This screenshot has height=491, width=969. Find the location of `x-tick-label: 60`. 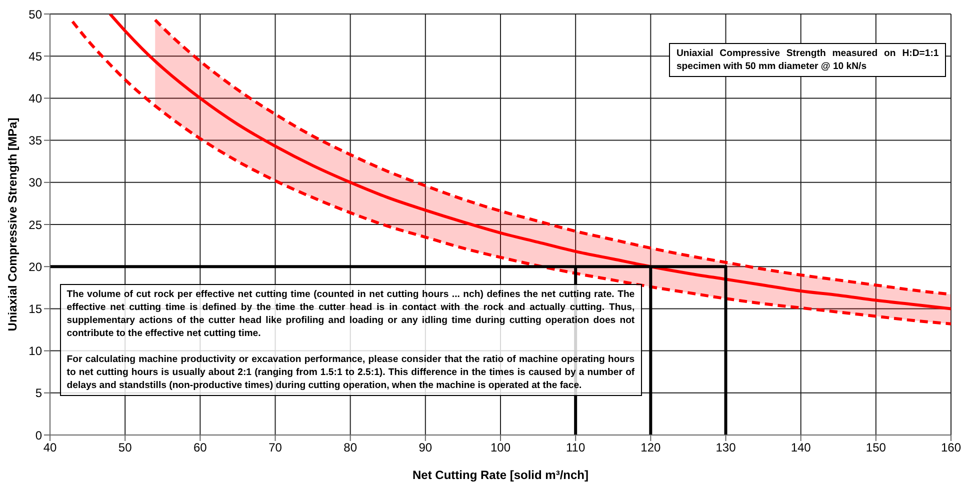

x-tick-label: 60 is located at coordinates (200, 447).